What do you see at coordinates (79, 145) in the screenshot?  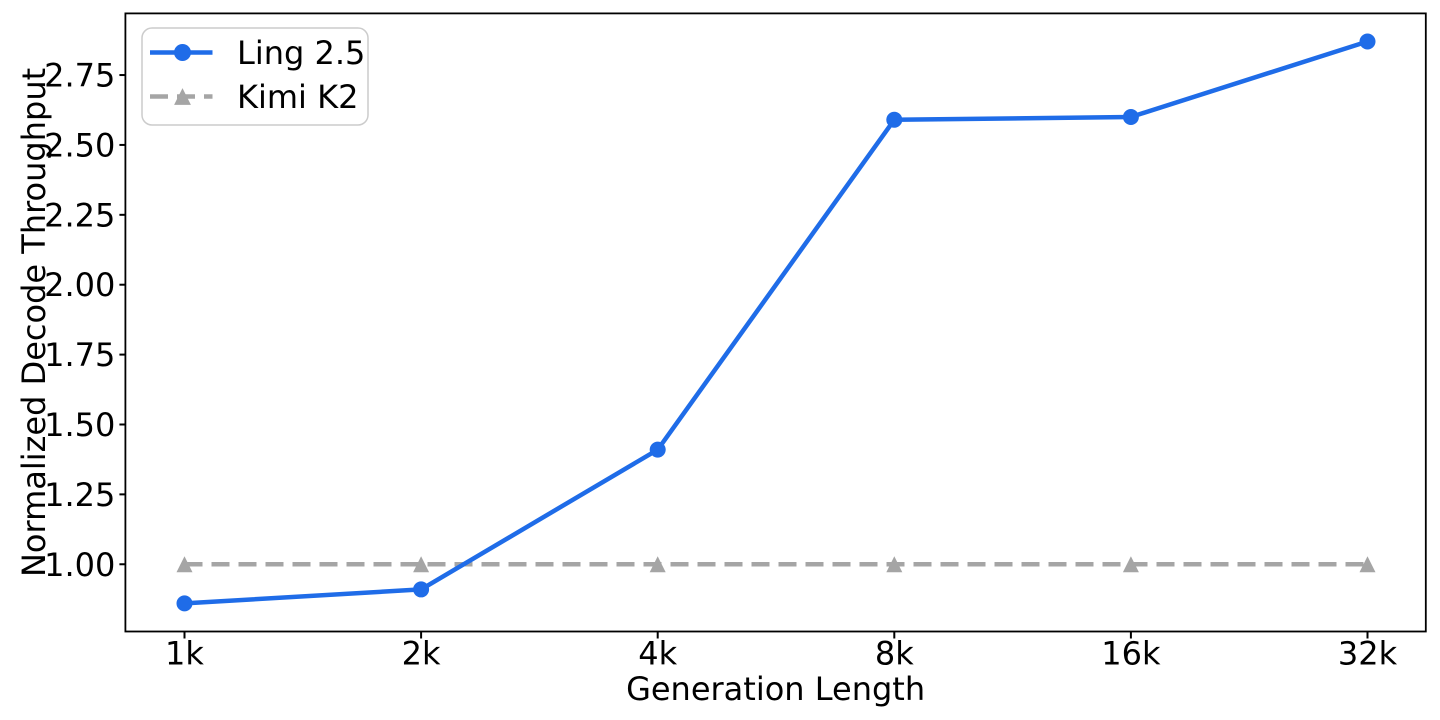 I see `y-tick-label: 2.50` at bounding box center [79, 145].